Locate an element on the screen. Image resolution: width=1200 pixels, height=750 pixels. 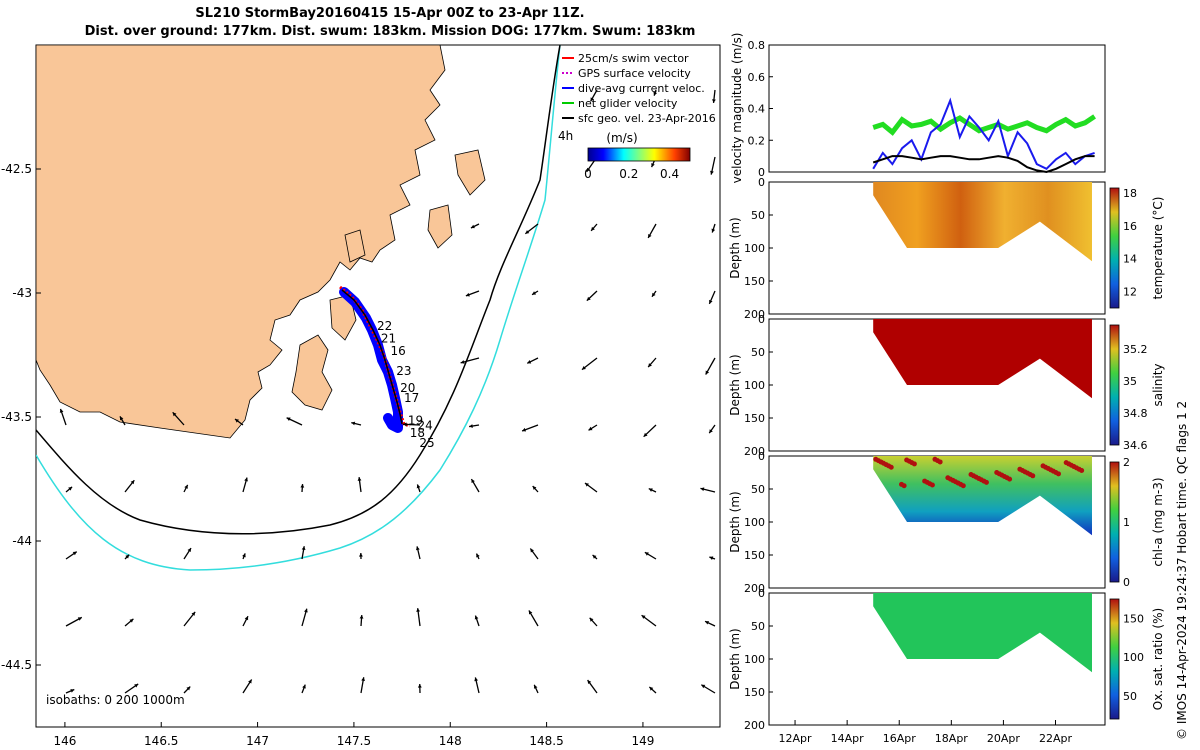
map-y-tick-label: -43 is located at coordinates (22, 293).